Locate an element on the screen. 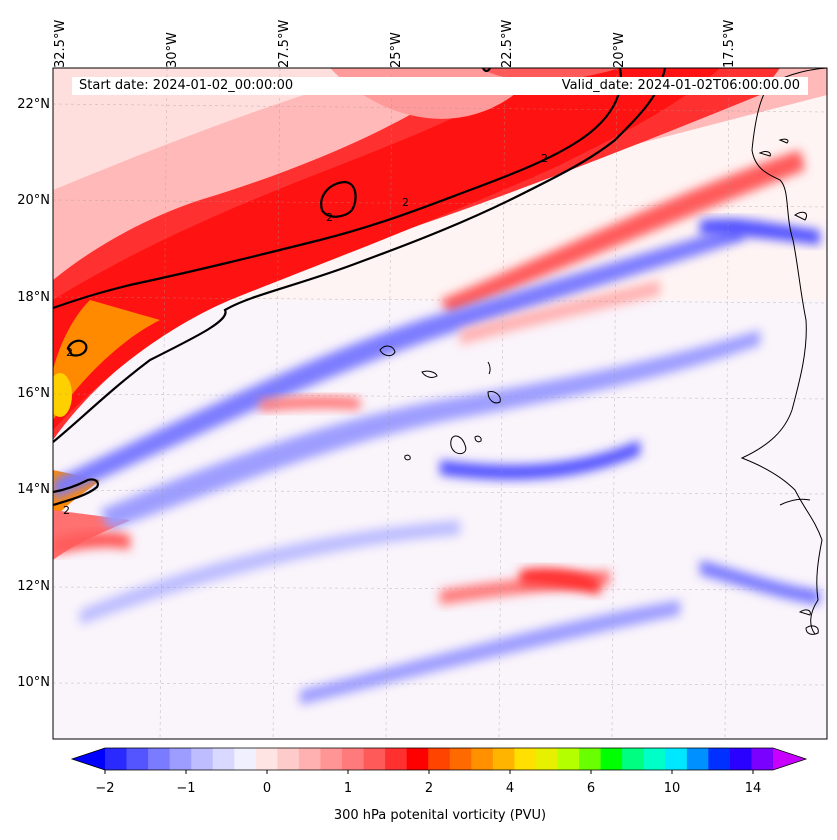 Image resolution: width=837 pixels, height=840 pixels. cape-verde-maio is located at coordinates (494, 397).